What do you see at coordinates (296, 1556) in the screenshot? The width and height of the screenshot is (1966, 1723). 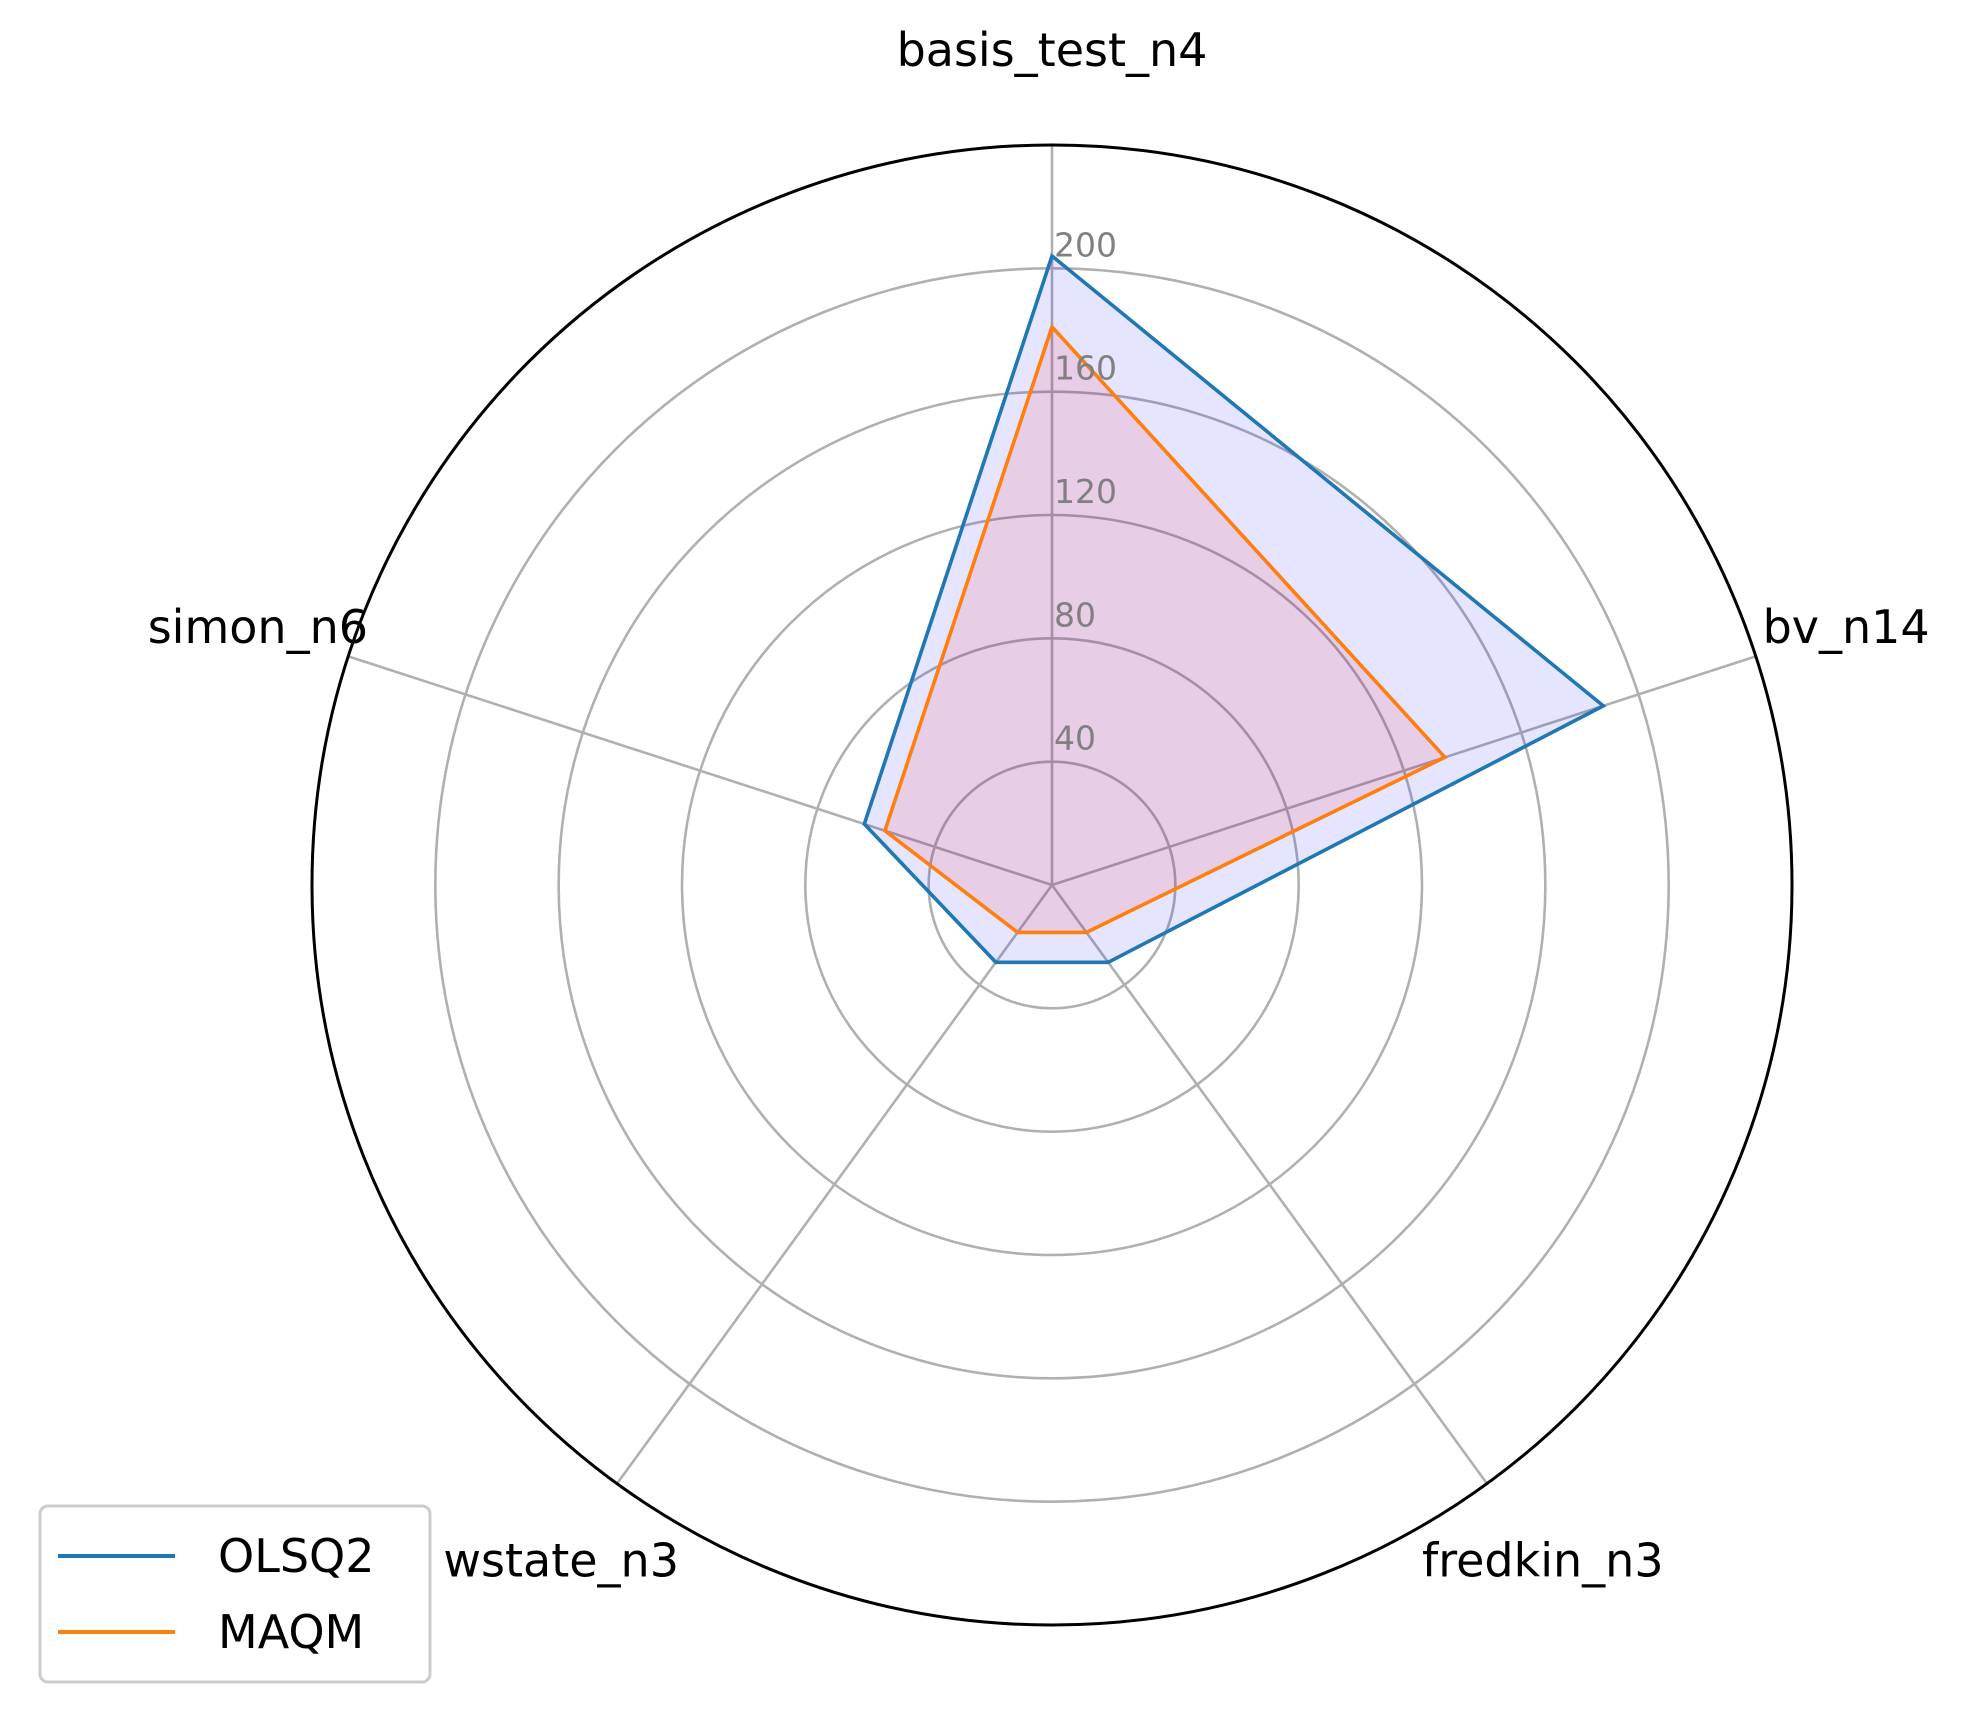 I see `legend-label-olsq2: OLSQ2` at bounding box center [296, 1556].